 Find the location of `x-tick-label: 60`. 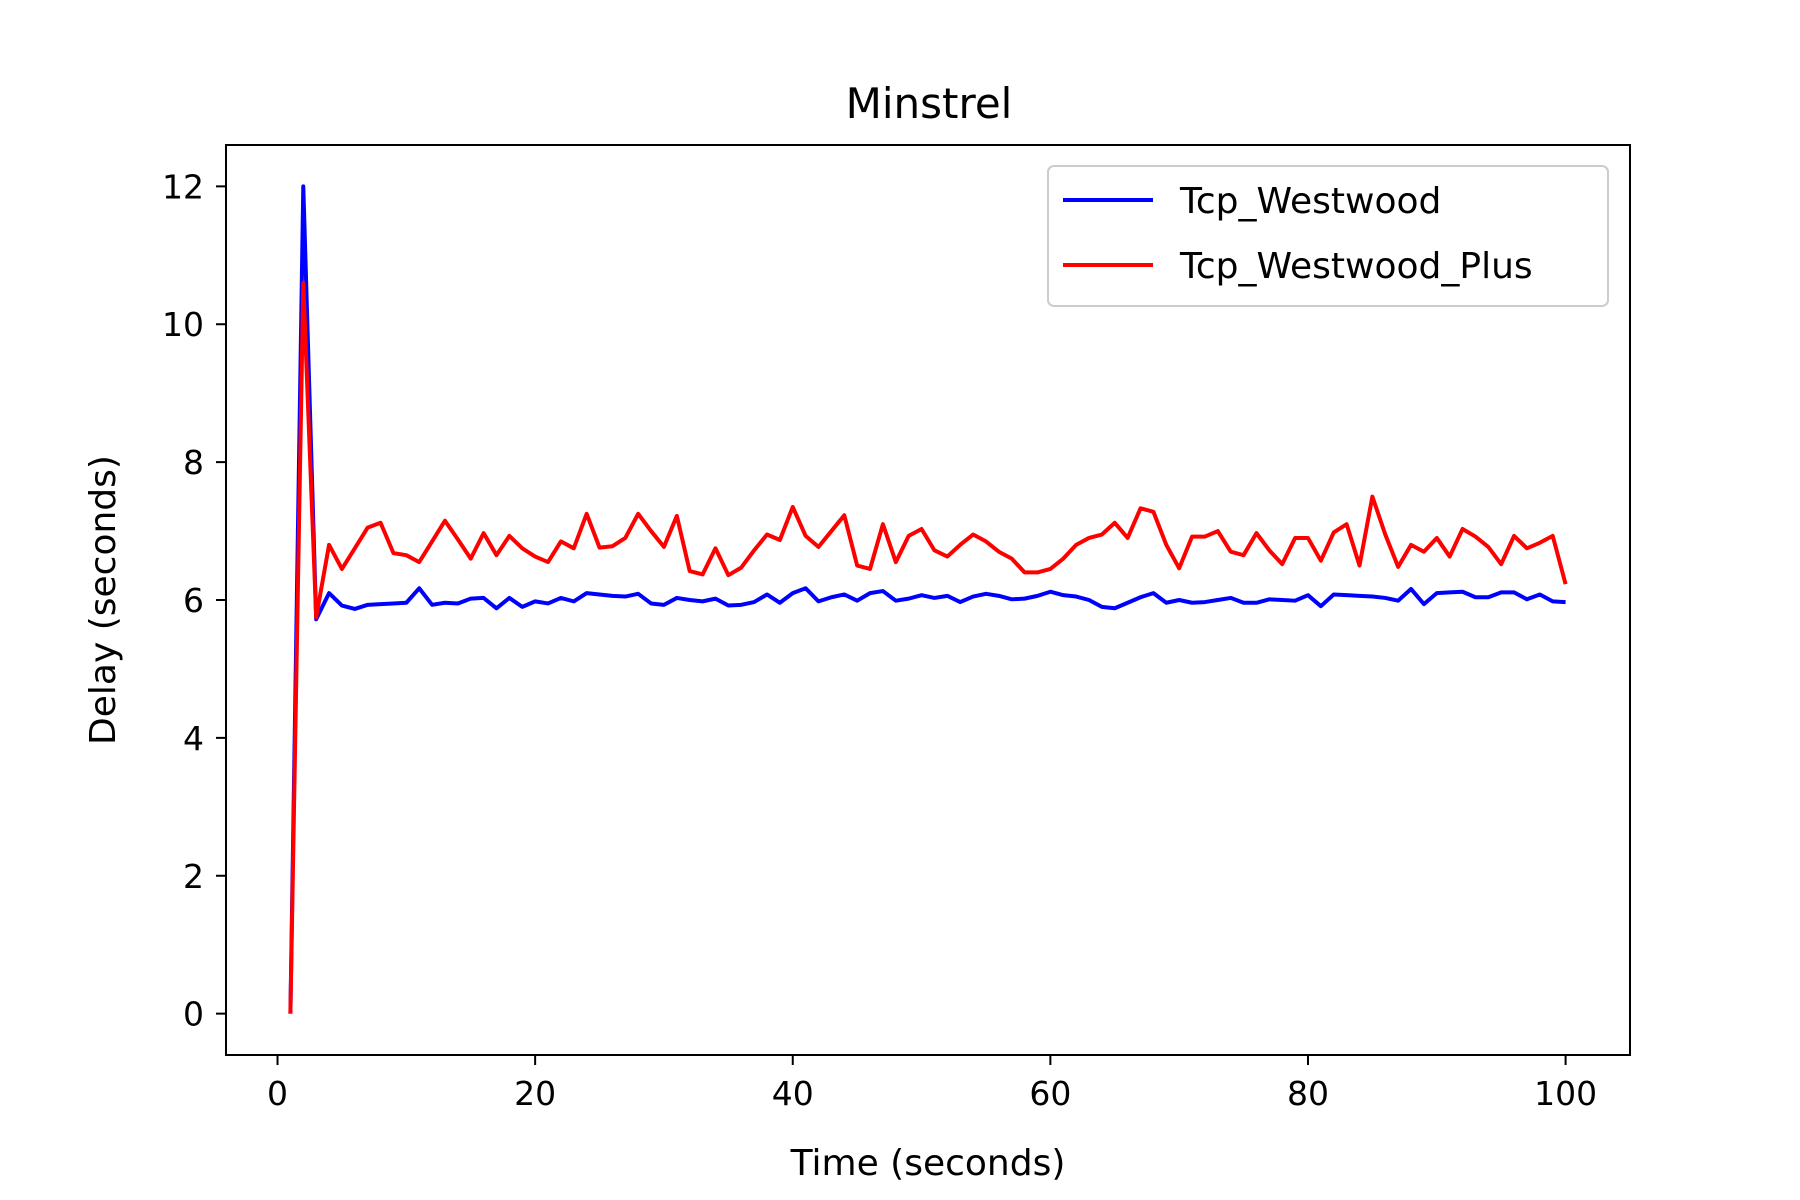

x-tick-label: 60 is located at coordinates (1050, 1093).